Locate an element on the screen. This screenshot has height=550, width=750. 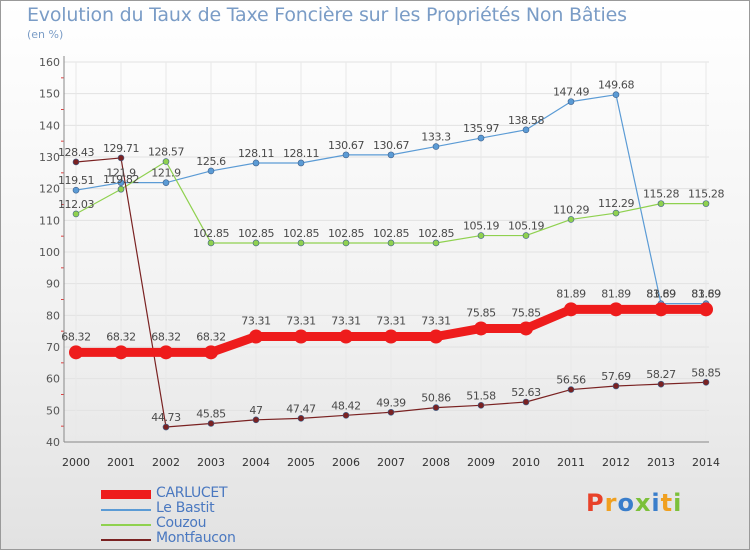
x-tick-label: 2011 is located at coordinates (571, 462).